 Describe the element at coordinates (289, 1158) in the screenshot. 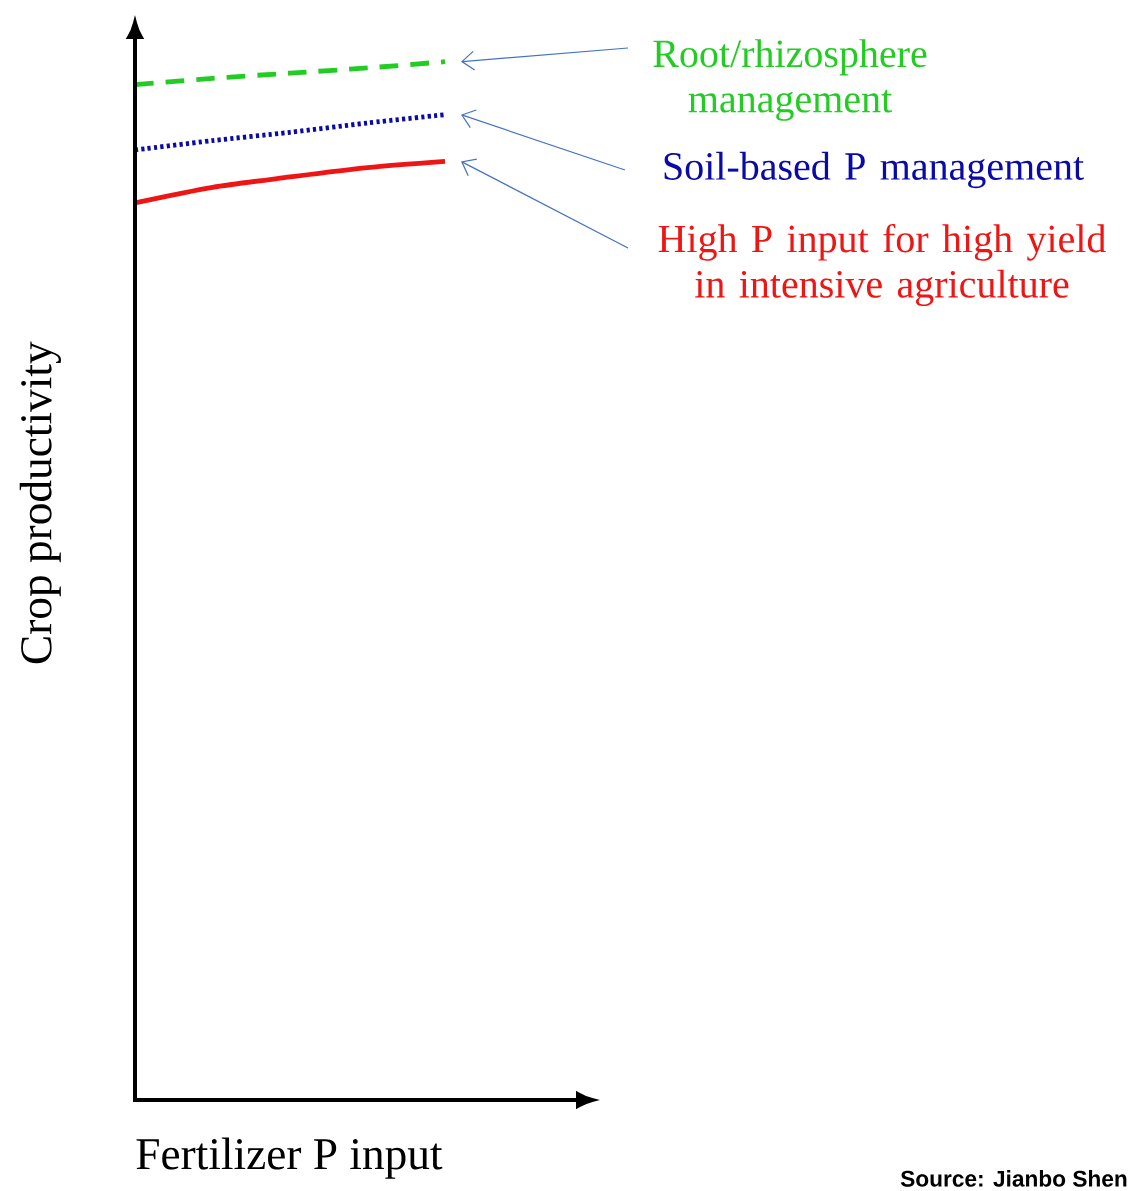

I see `x-axis-title: Fertilizer P input` at that location.